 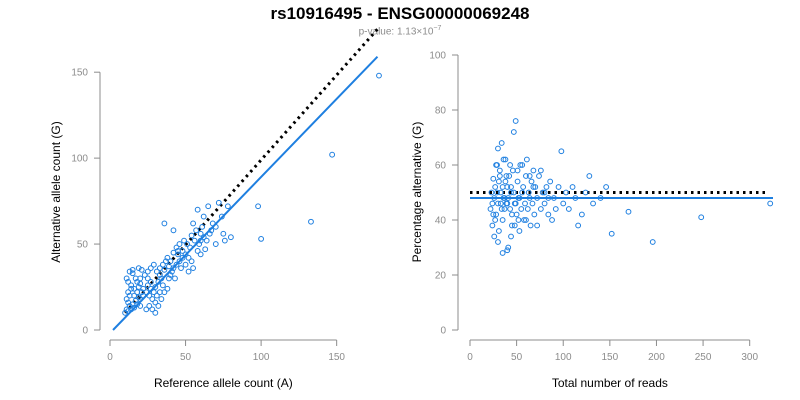 I want to click on x-tick-label: 0, so click(x=470, y=357).